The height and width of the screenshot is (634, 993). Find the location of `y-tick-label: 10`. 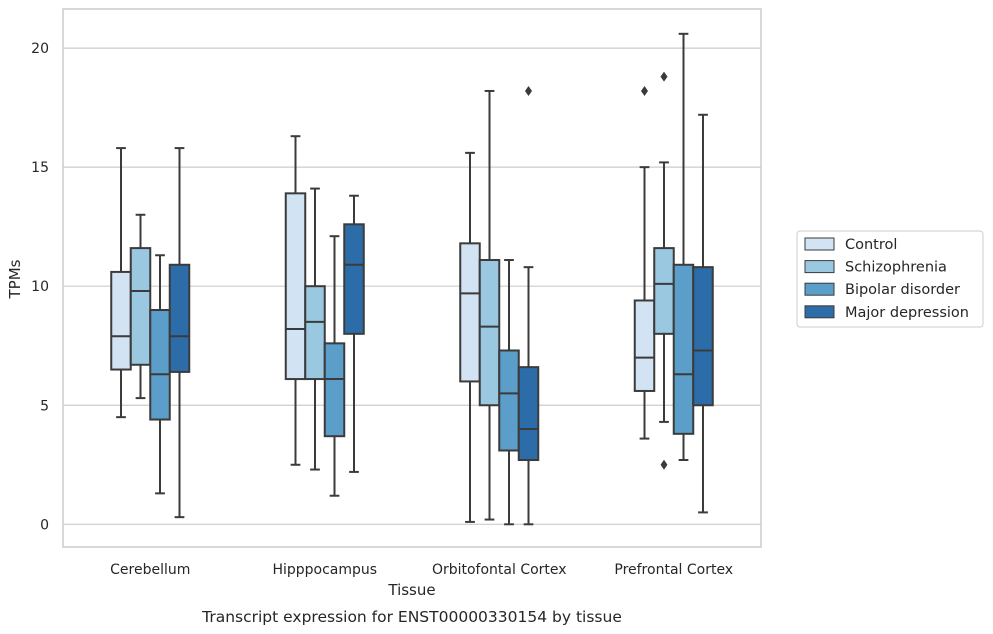

y-tick-label: 10 is located at coordinates (40, 287).